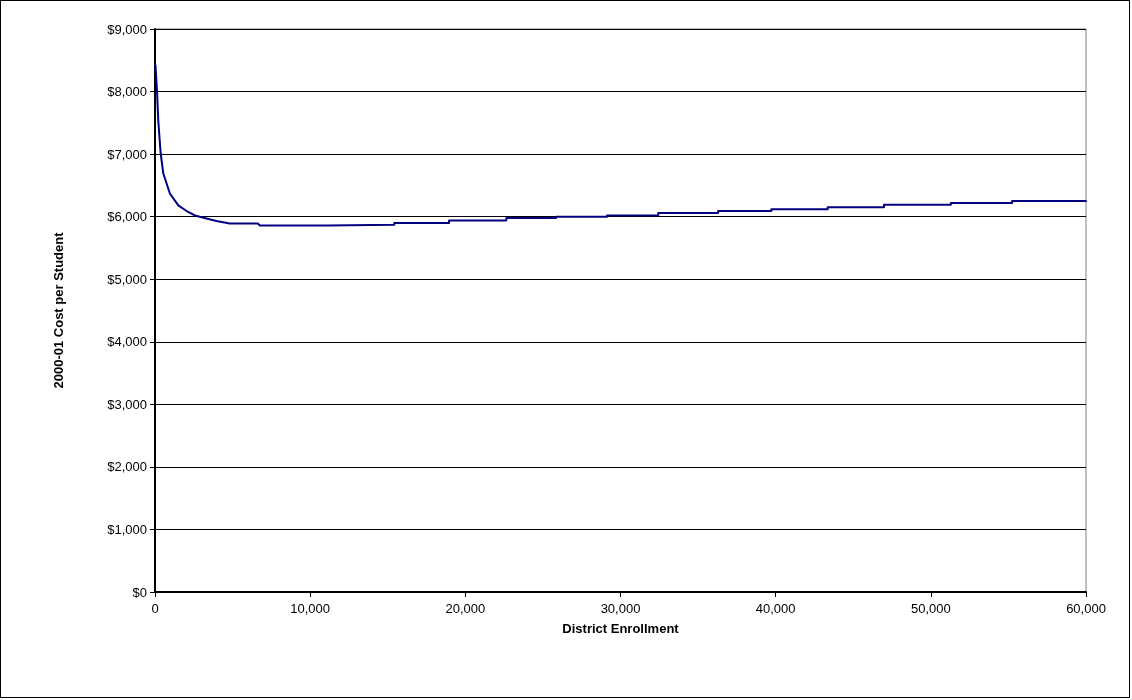 This screenshot has height=700, width=1132. Describe the element at coordinates (465, 608) in the screenshot. I see `x-tick-label: 20,000` at that location.